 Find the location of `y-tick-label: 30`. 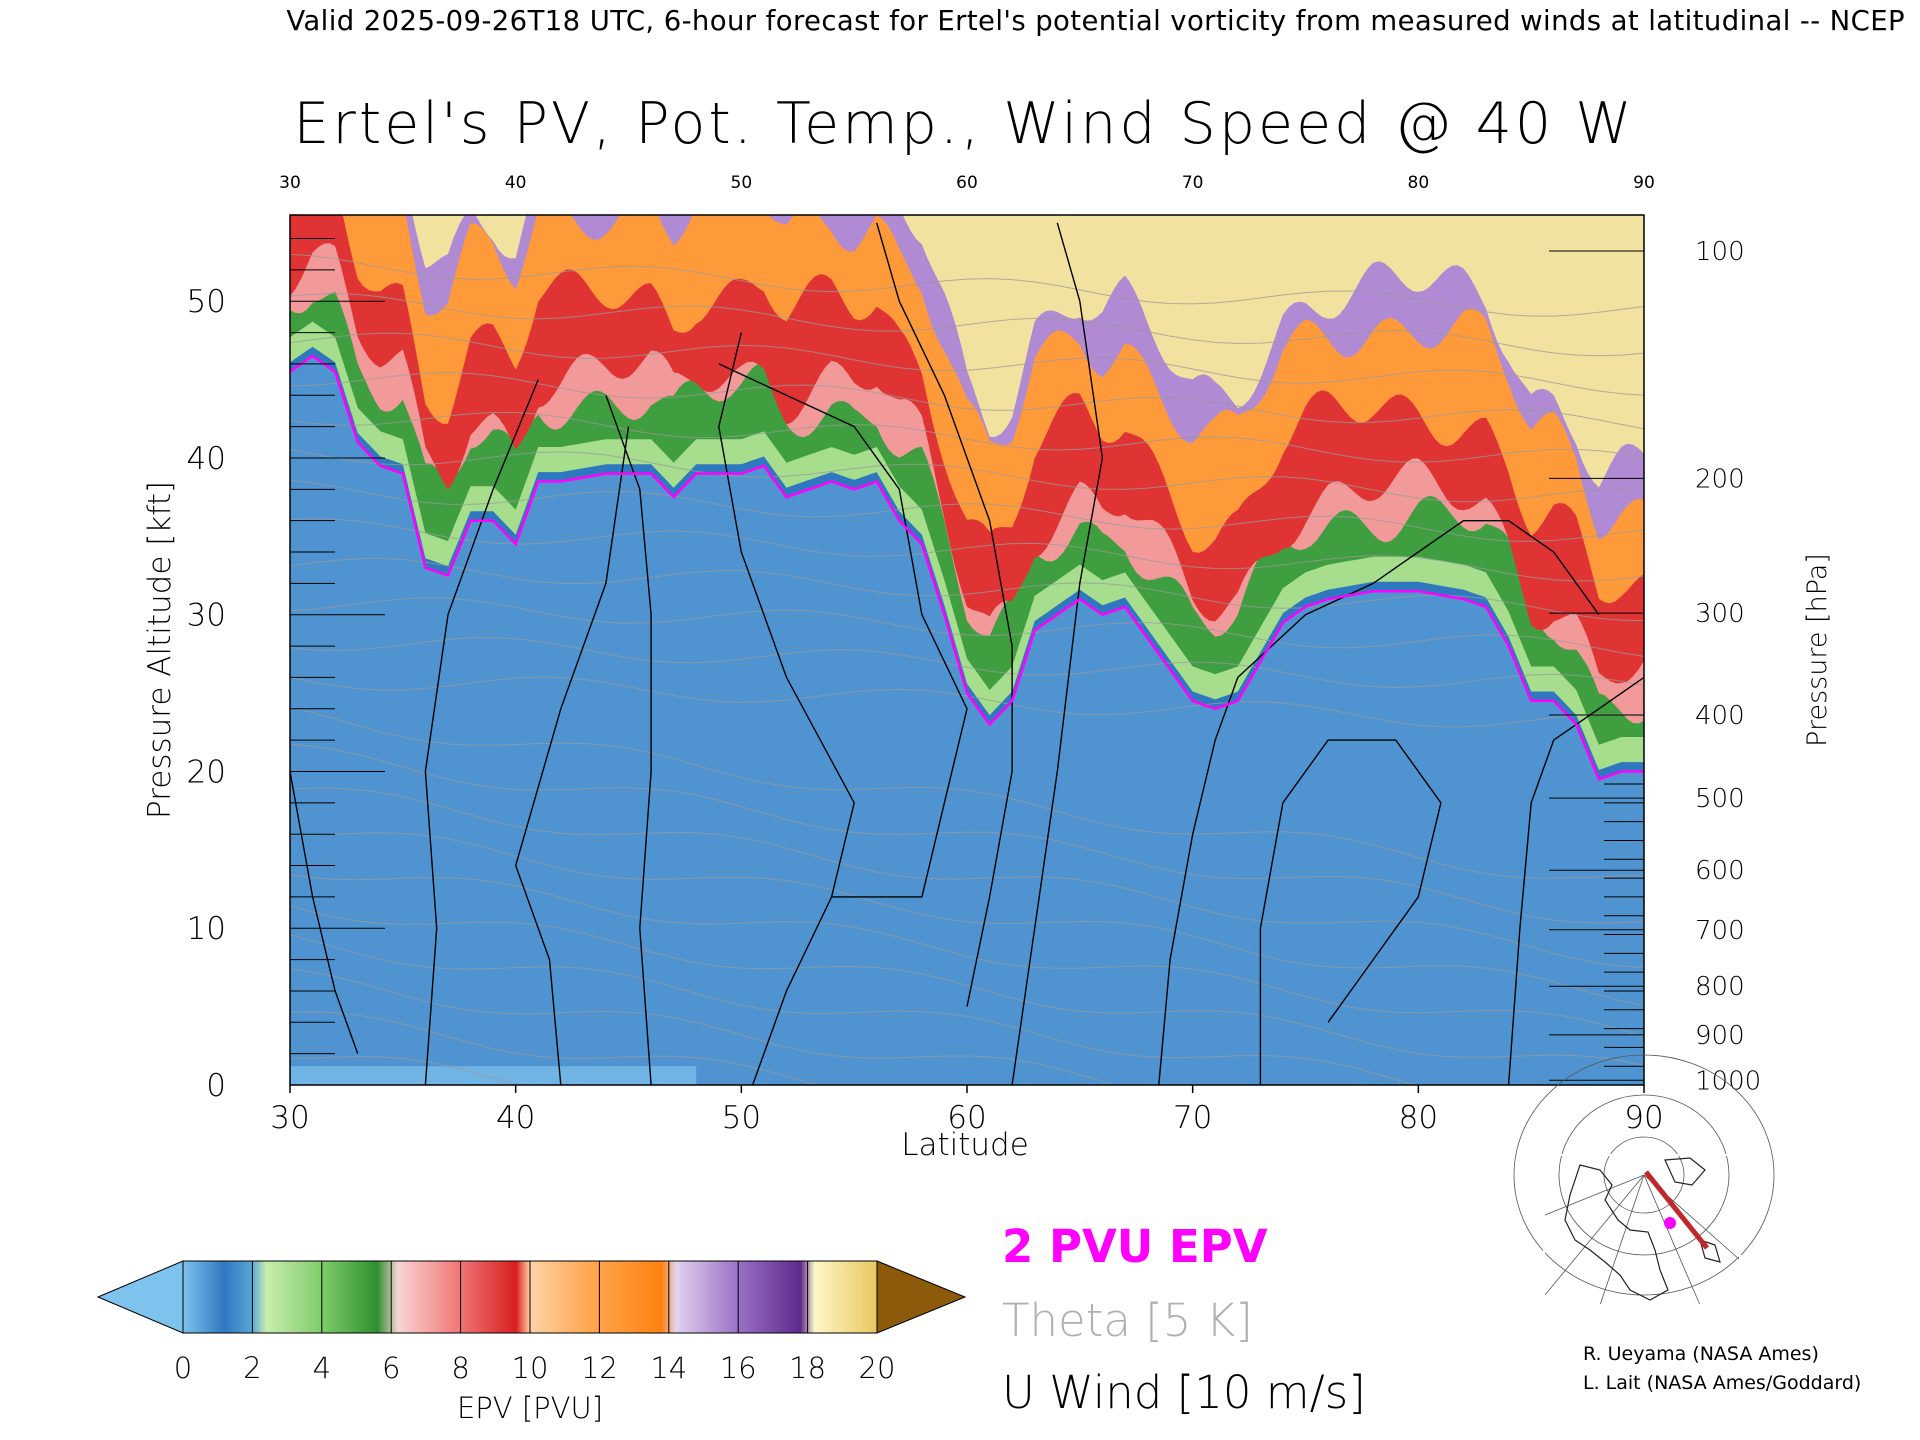

y-tick-label: 30 is located at coordinates (206, 616).